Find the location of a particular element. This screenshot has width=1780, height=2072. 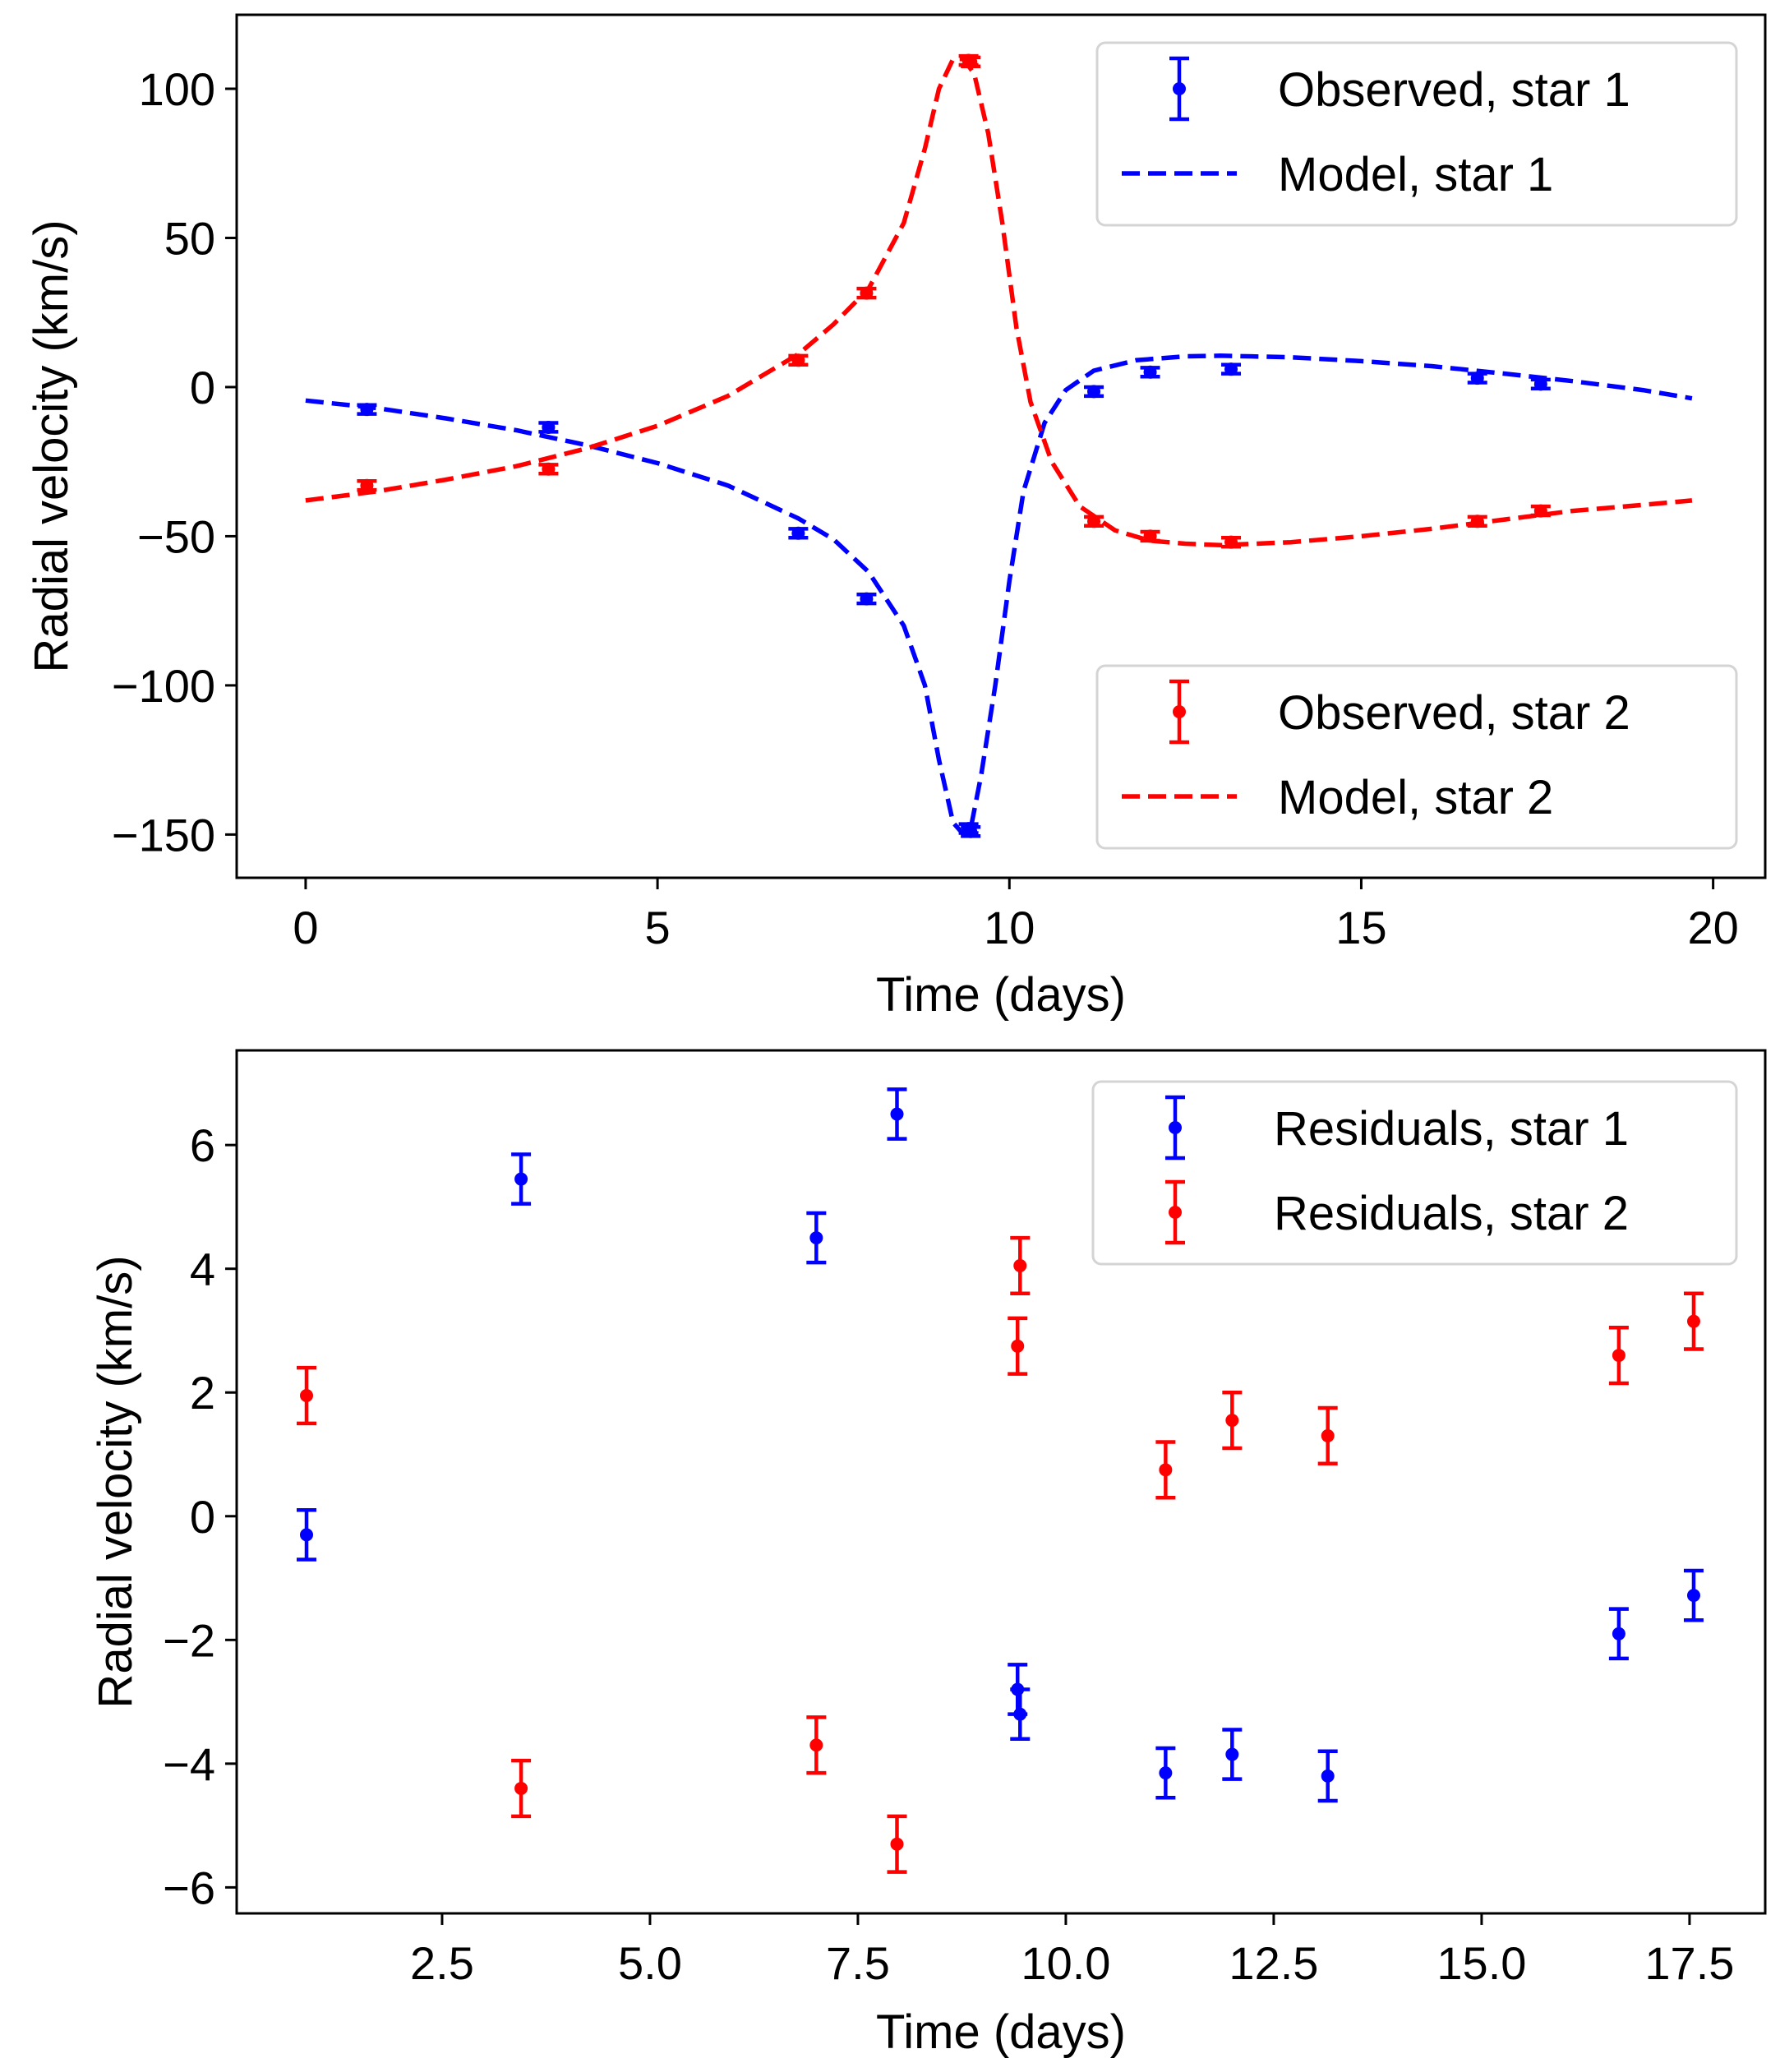

y-tick-label: −6 is located at coordinates (189, 1887).